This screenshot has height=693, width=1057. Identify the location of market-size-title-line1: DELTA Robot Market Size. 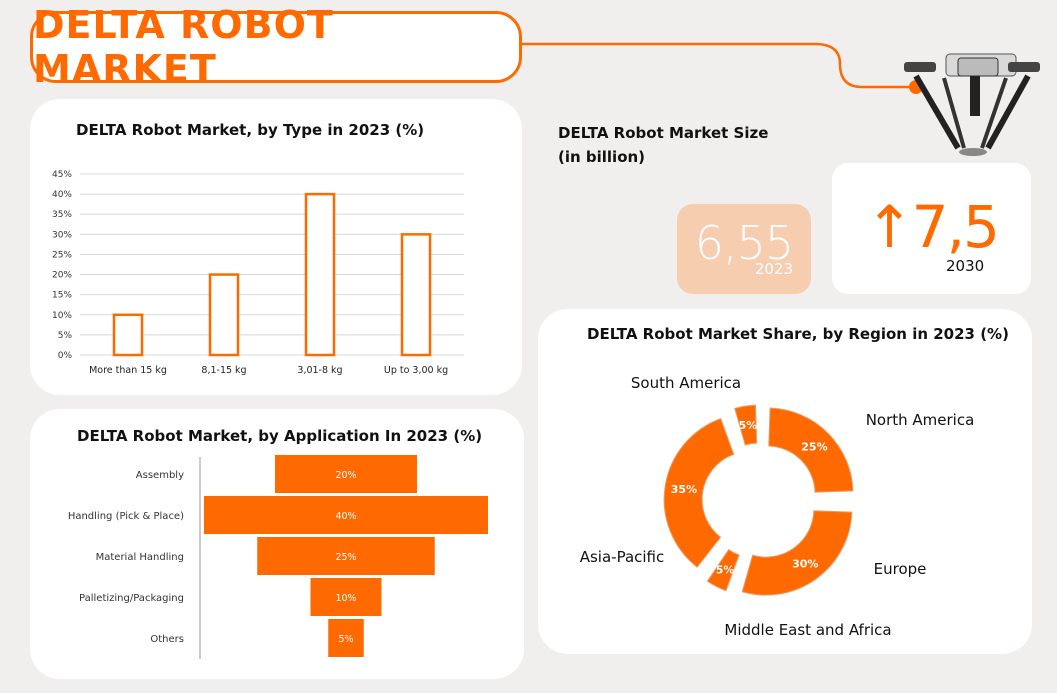
(663, 133).